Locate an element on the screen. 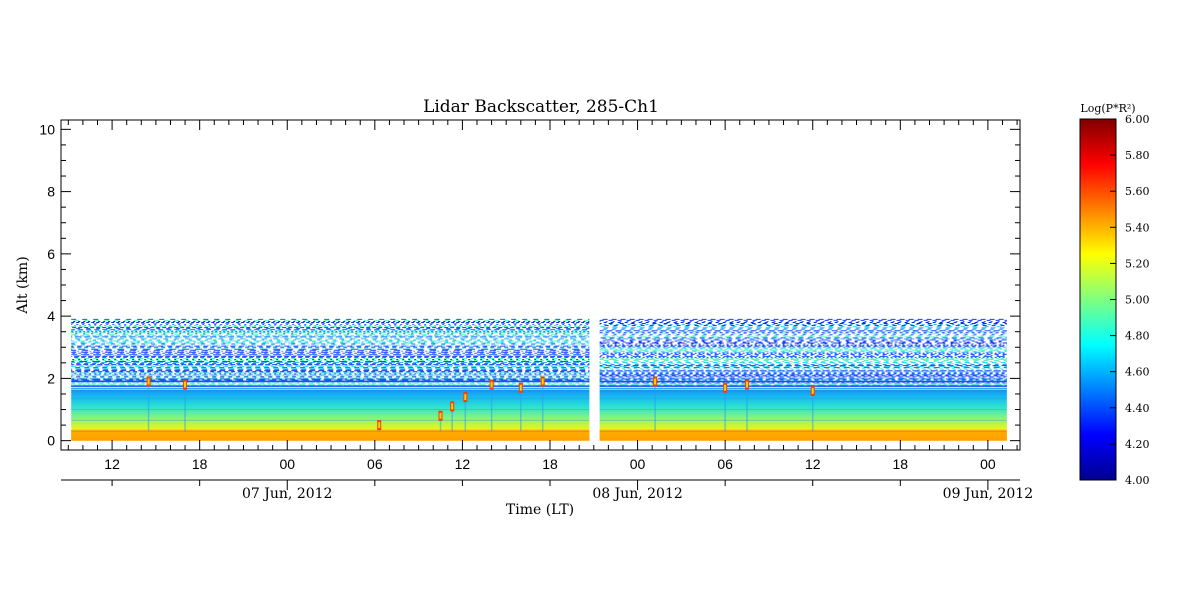  colorbar-tick-label: 5.60 is located at coordinates (1137, 191).